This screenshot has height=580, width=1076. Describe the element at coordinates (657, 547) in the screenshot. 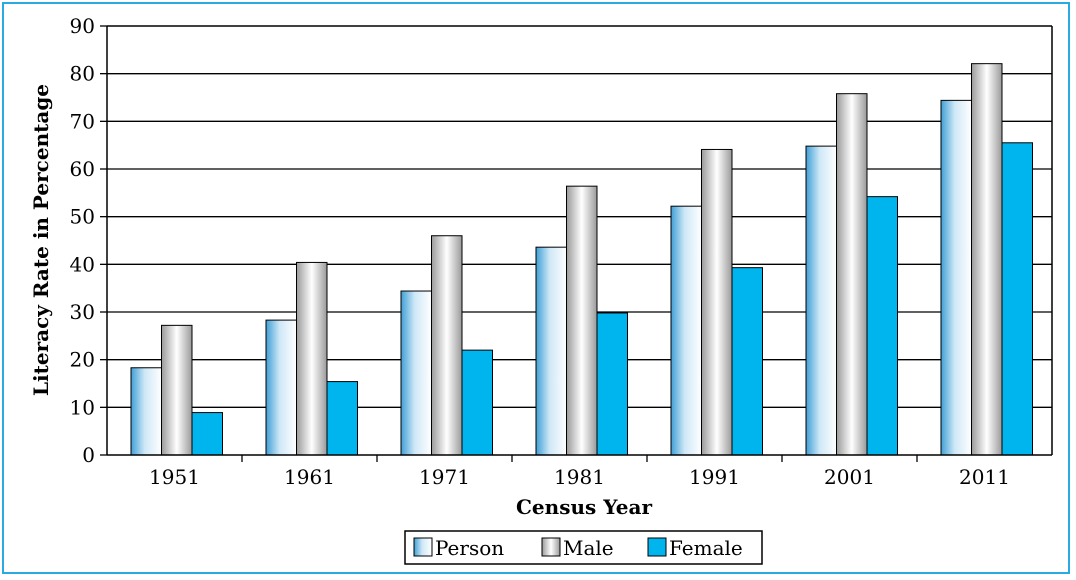

I see `legend-swatch-female` at that location.